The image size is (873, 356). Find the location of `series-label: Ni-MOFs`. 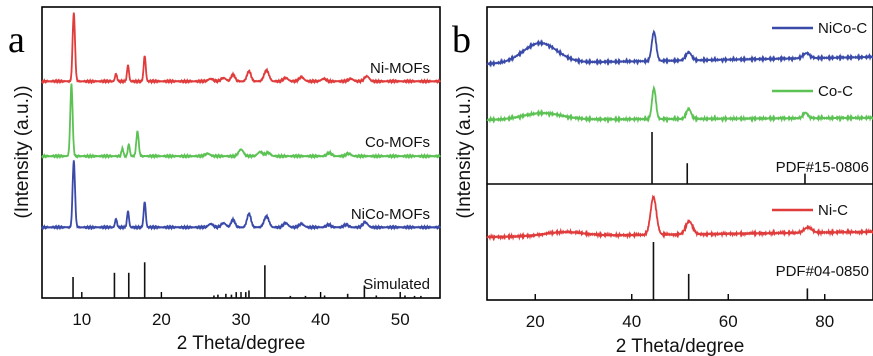

series-label: Ni-MOFs is located at coordinates (400, 68).